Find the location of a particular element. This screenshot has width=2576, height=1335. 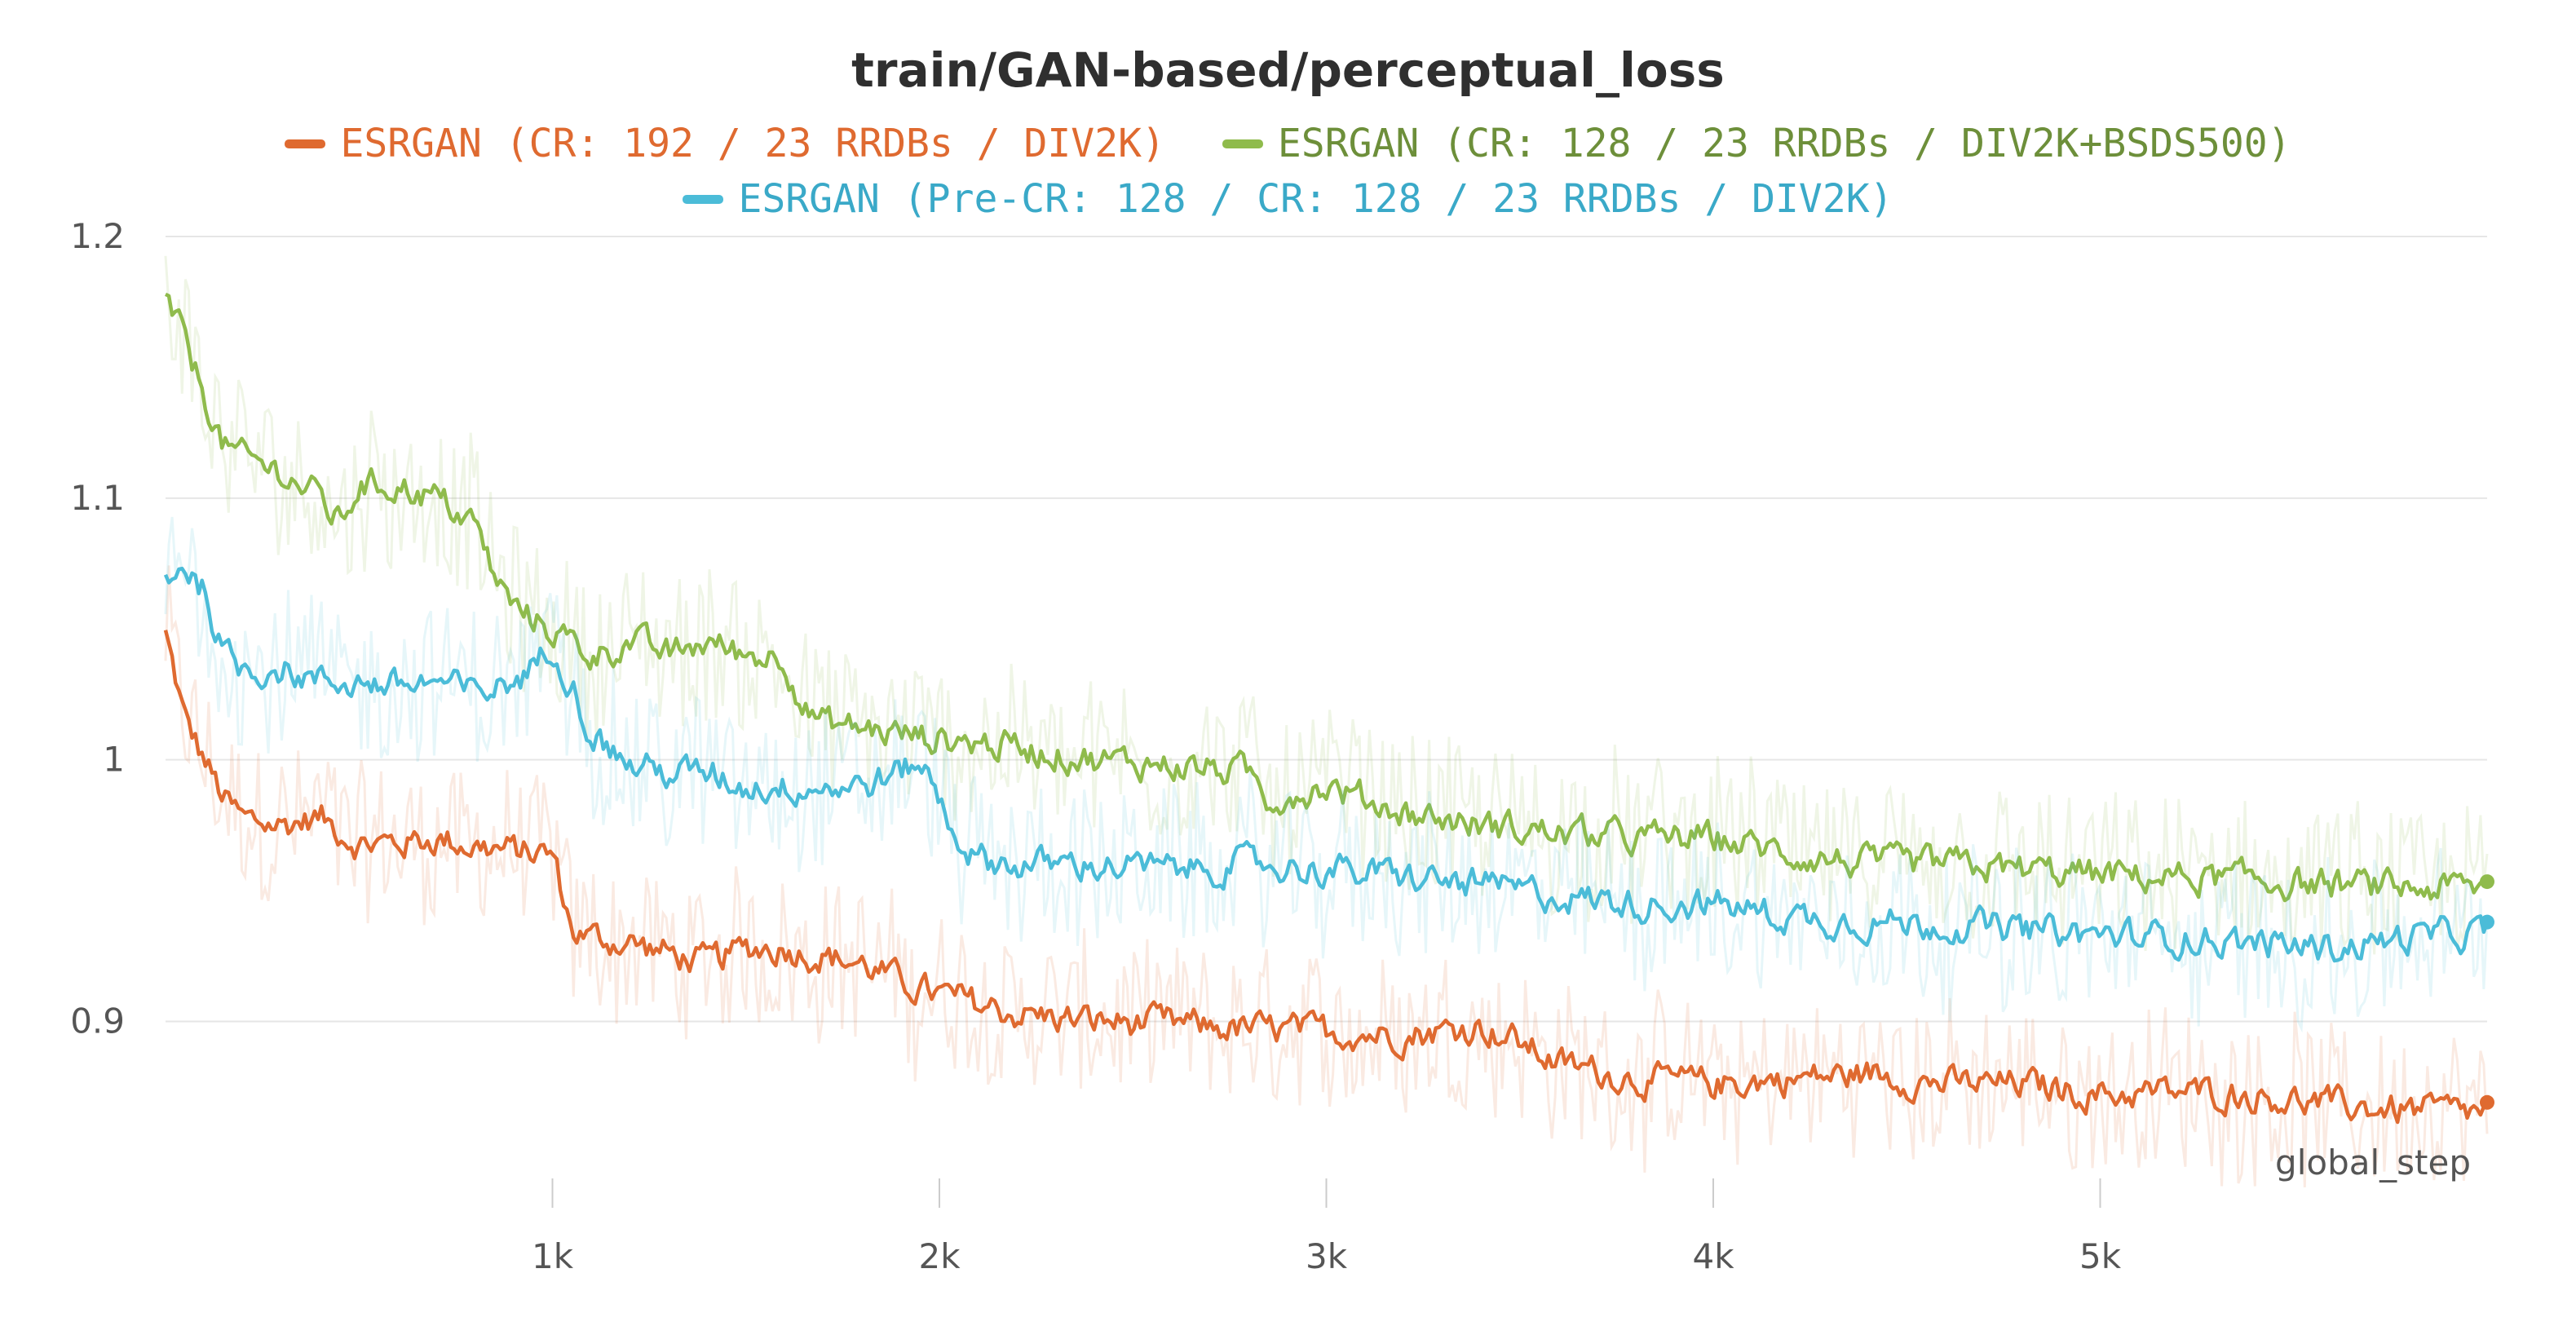

legend-label-esrgan-cr192: ESRGAN (CR: 192 / 23 RRDBs / DIV2K) is located at coordinates (752, 143).